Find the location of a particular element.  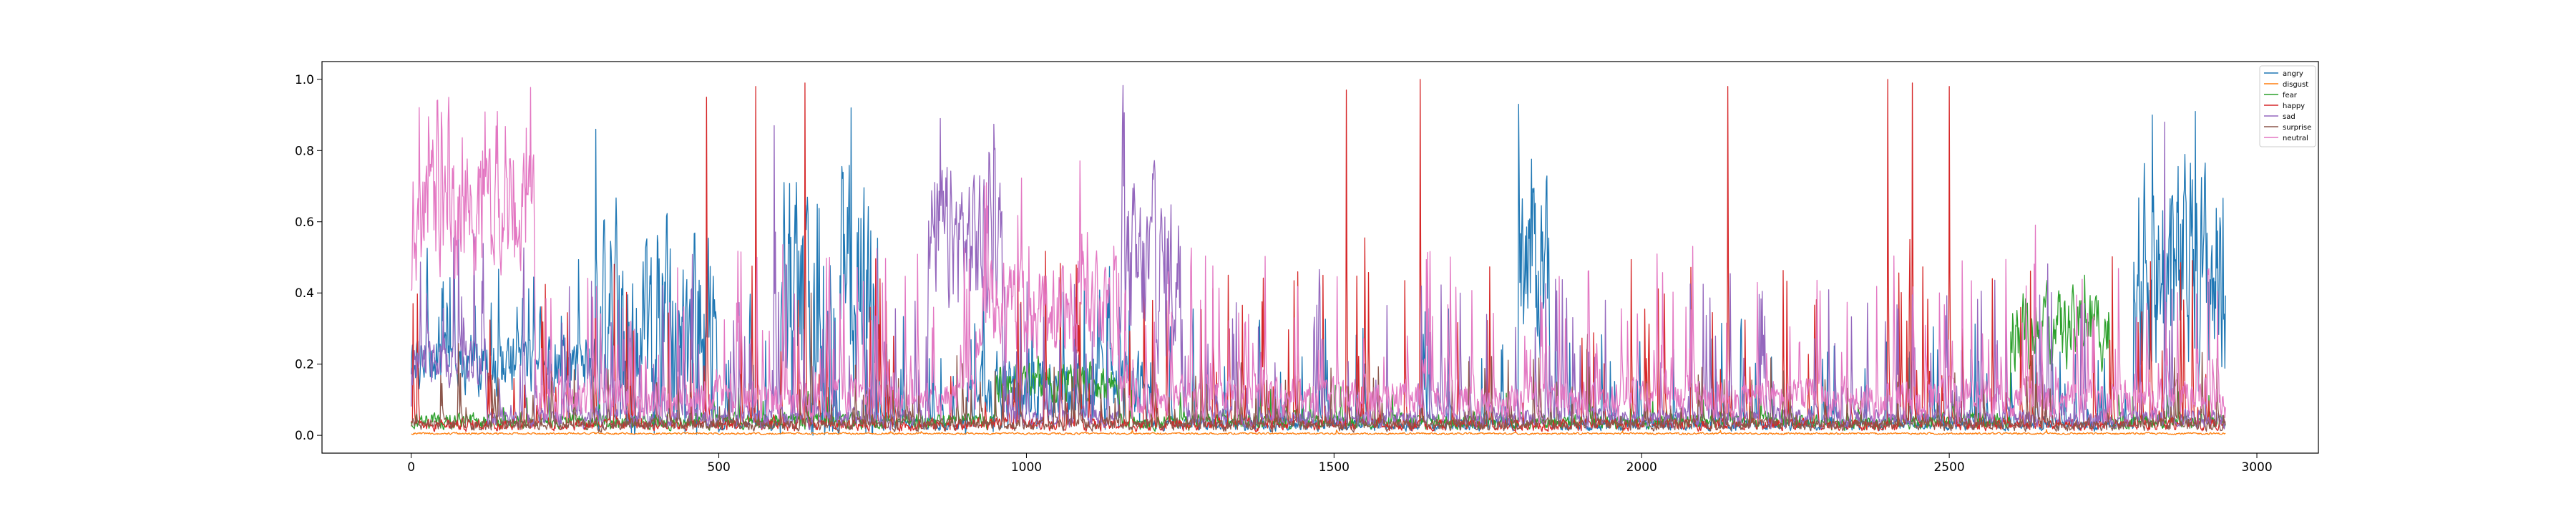

x-tick-label: 2500 is located at coordinates (1948, 468).